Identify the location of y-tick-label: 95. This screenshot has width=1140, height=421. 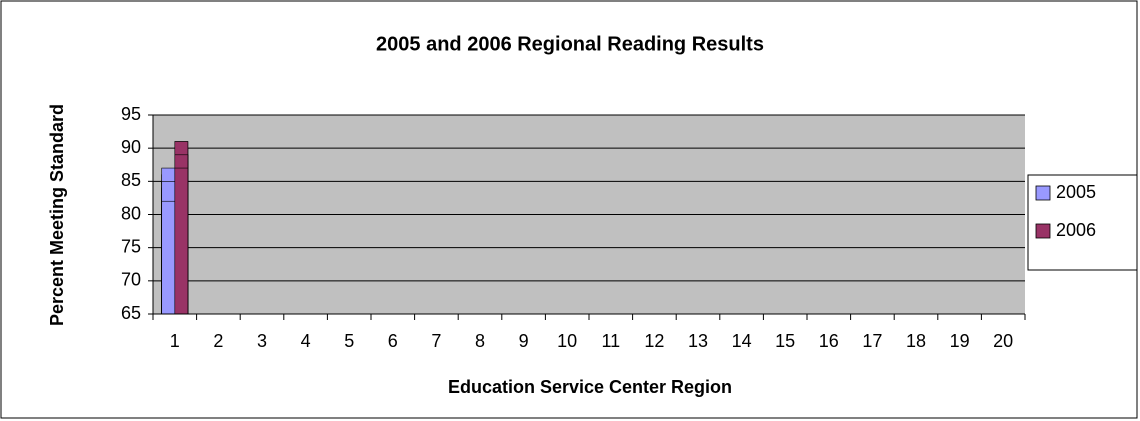
(131, 114).